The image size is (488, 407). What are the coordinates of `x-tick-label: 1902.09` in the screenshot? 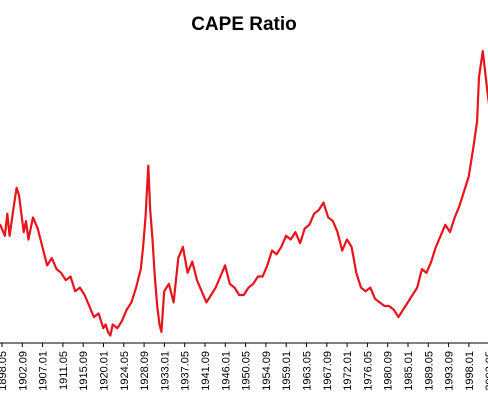 It's located at (23, 371).